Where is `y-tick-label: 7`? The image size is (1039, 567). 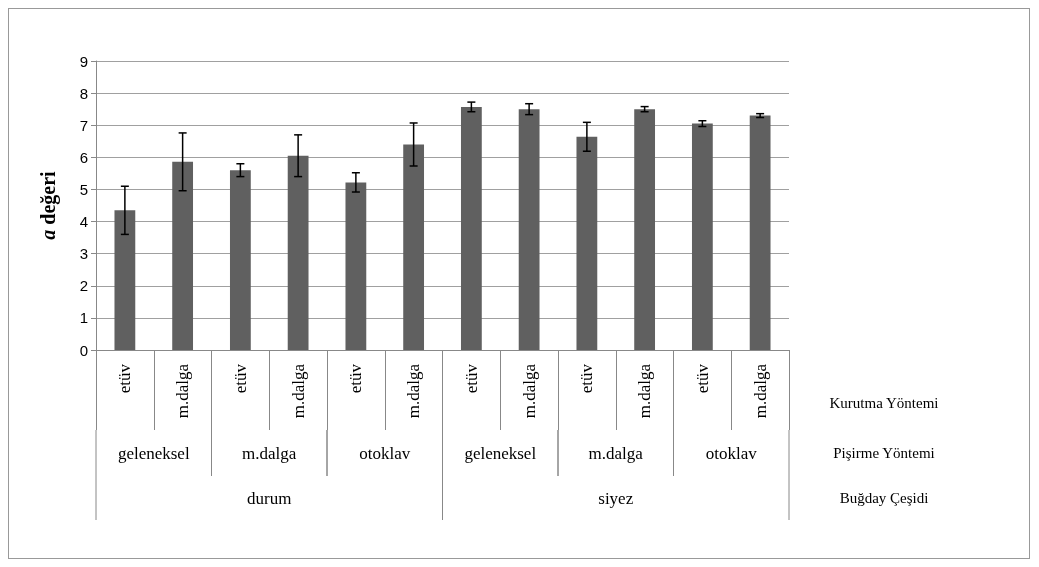
y-tick-label: 7 is located at coordinates (83, 125).